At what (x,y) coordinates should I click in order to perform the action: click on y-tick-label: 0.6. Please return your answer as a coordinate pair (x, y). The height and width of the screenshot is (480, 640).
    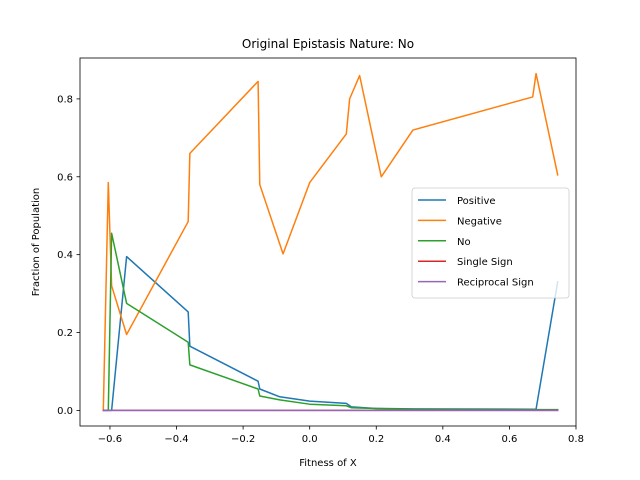
    Looking at the image, I should click on (65, 177).